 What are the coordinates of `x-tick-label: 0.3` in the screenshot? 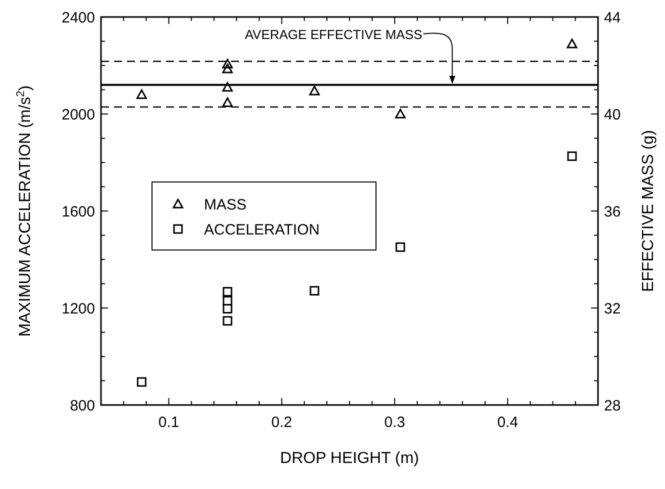 It's located at (395, 422).